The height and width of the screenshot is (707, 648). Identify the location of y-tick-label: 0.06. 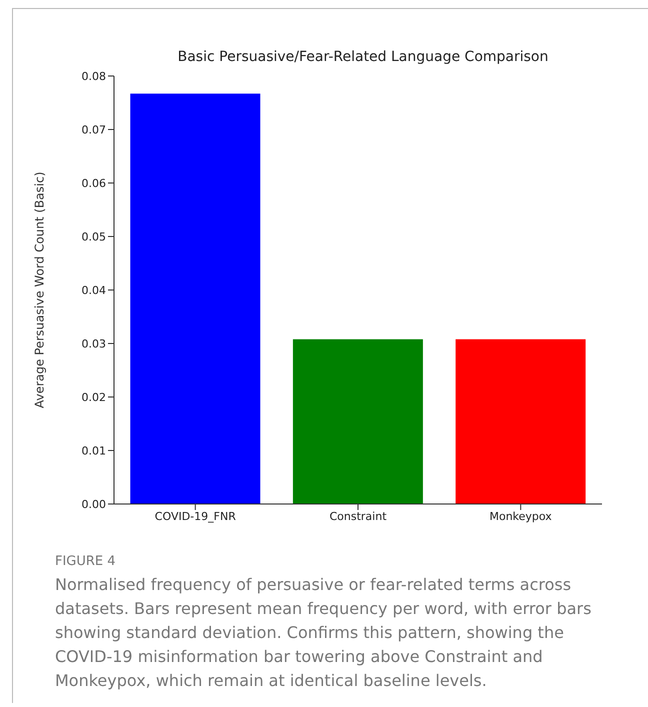
(94, 183).